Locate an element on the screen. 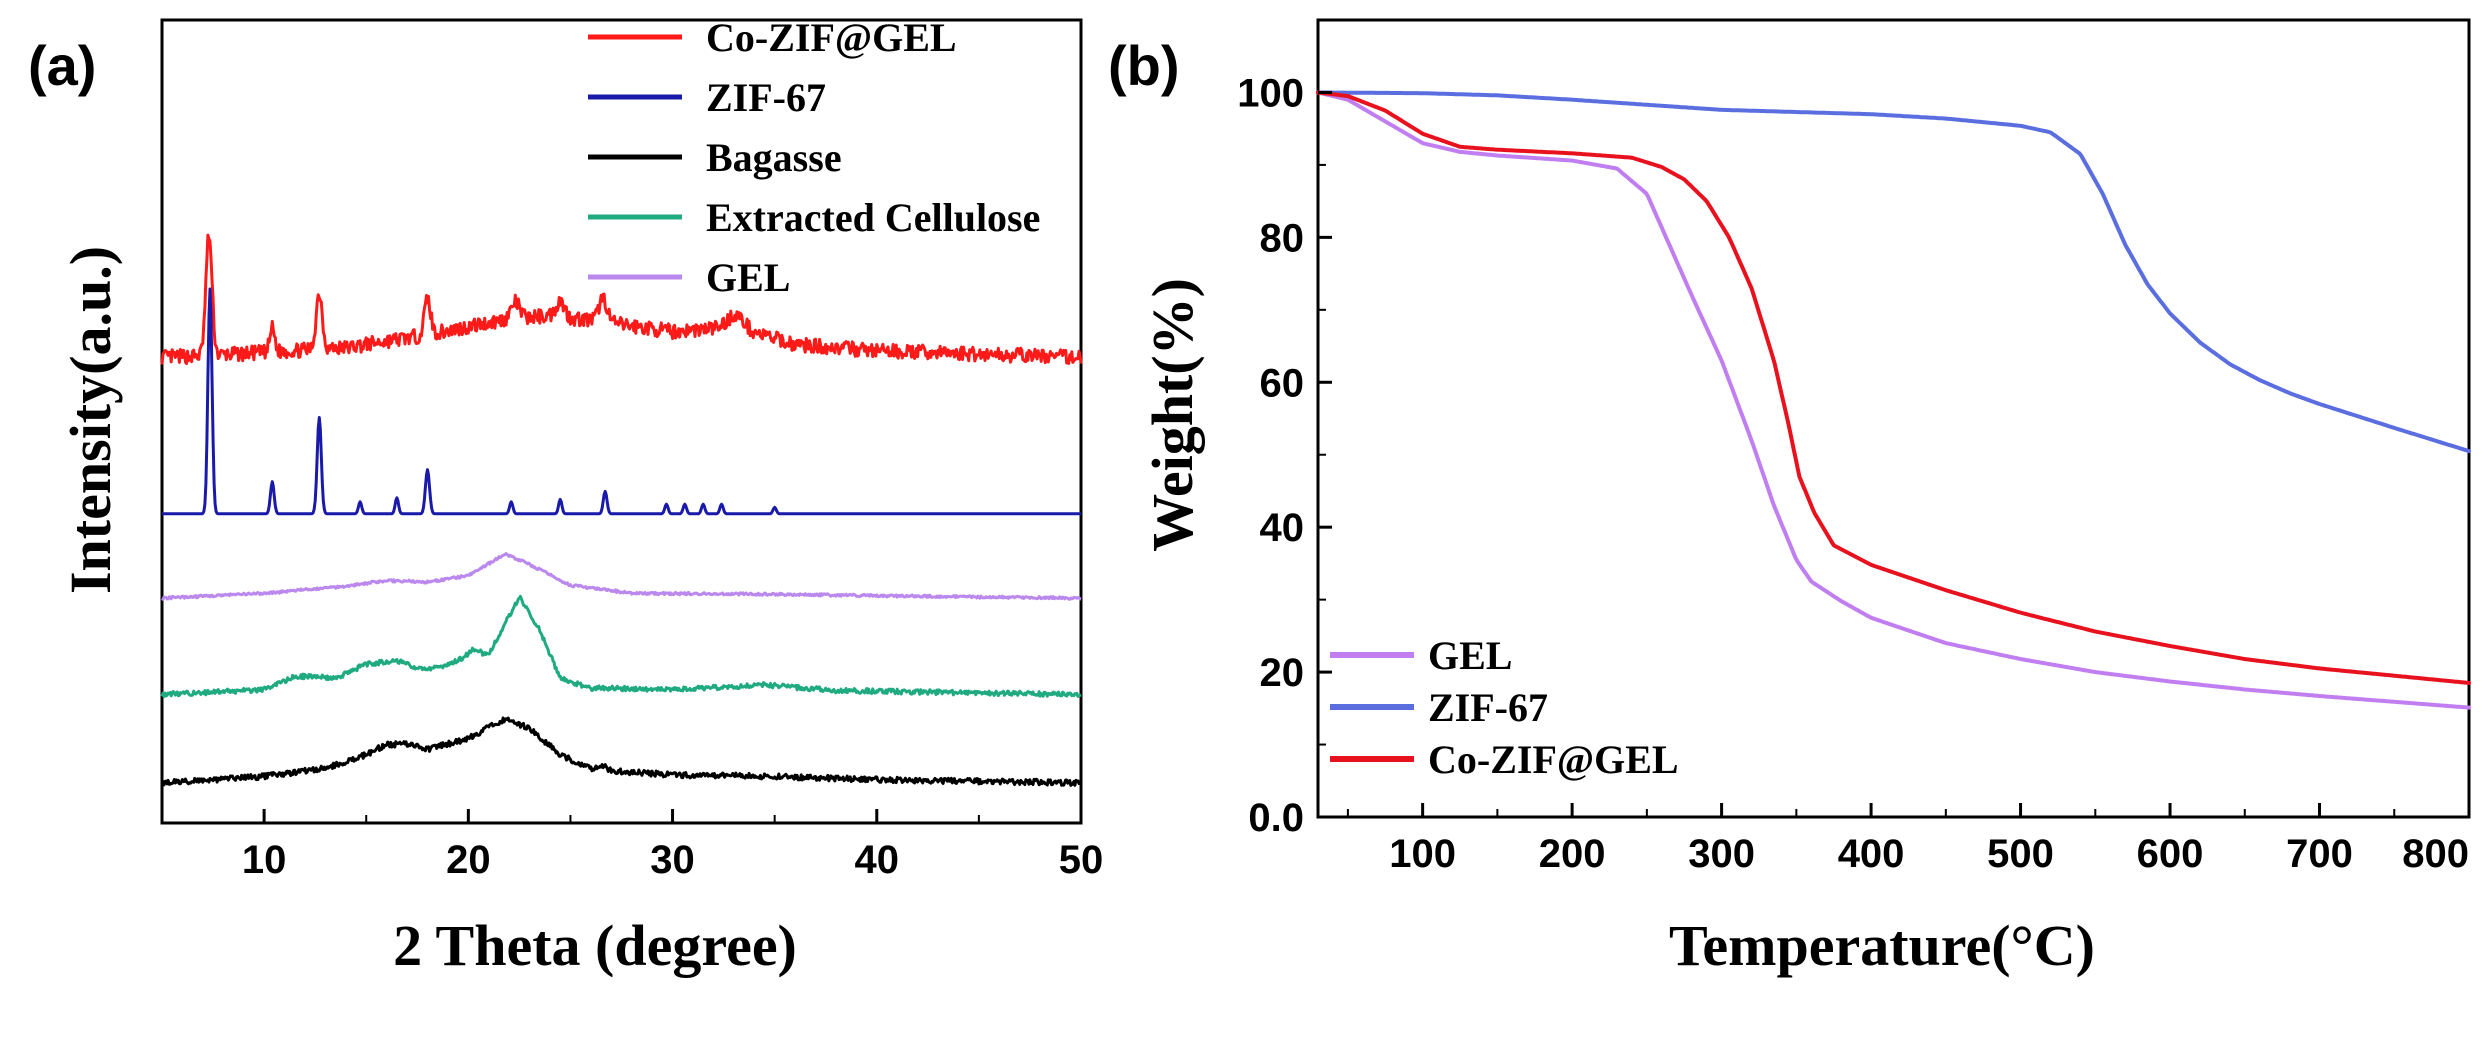  series-line-gel is located at coordinates (621, 576).